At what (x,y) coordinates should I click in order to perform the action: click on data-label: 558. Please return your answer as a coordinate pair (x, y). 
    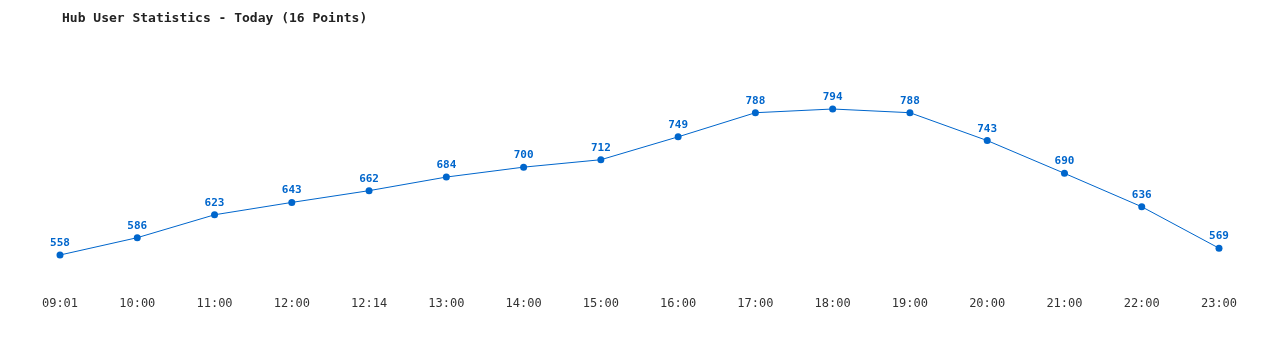
    Looking at the image, I should click on (60, 242).